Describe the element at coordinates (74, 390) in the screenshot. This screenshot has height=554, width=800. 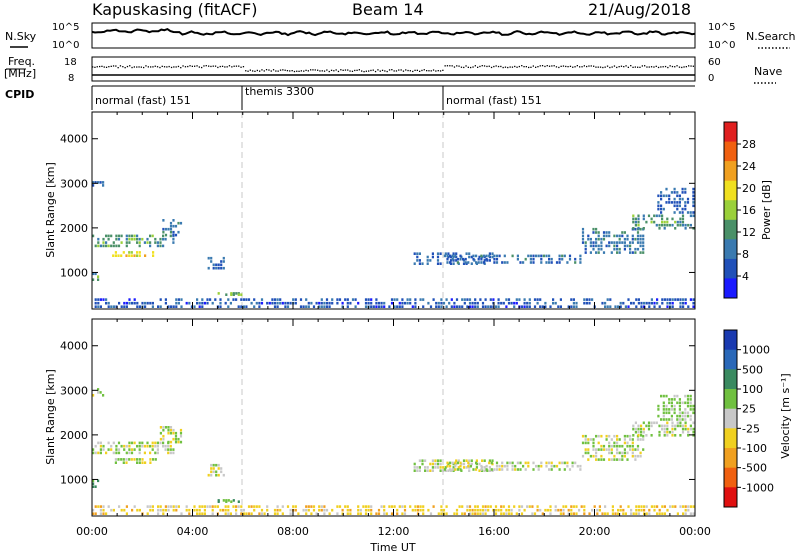
I see `y-tick-label: 3000` at that location.